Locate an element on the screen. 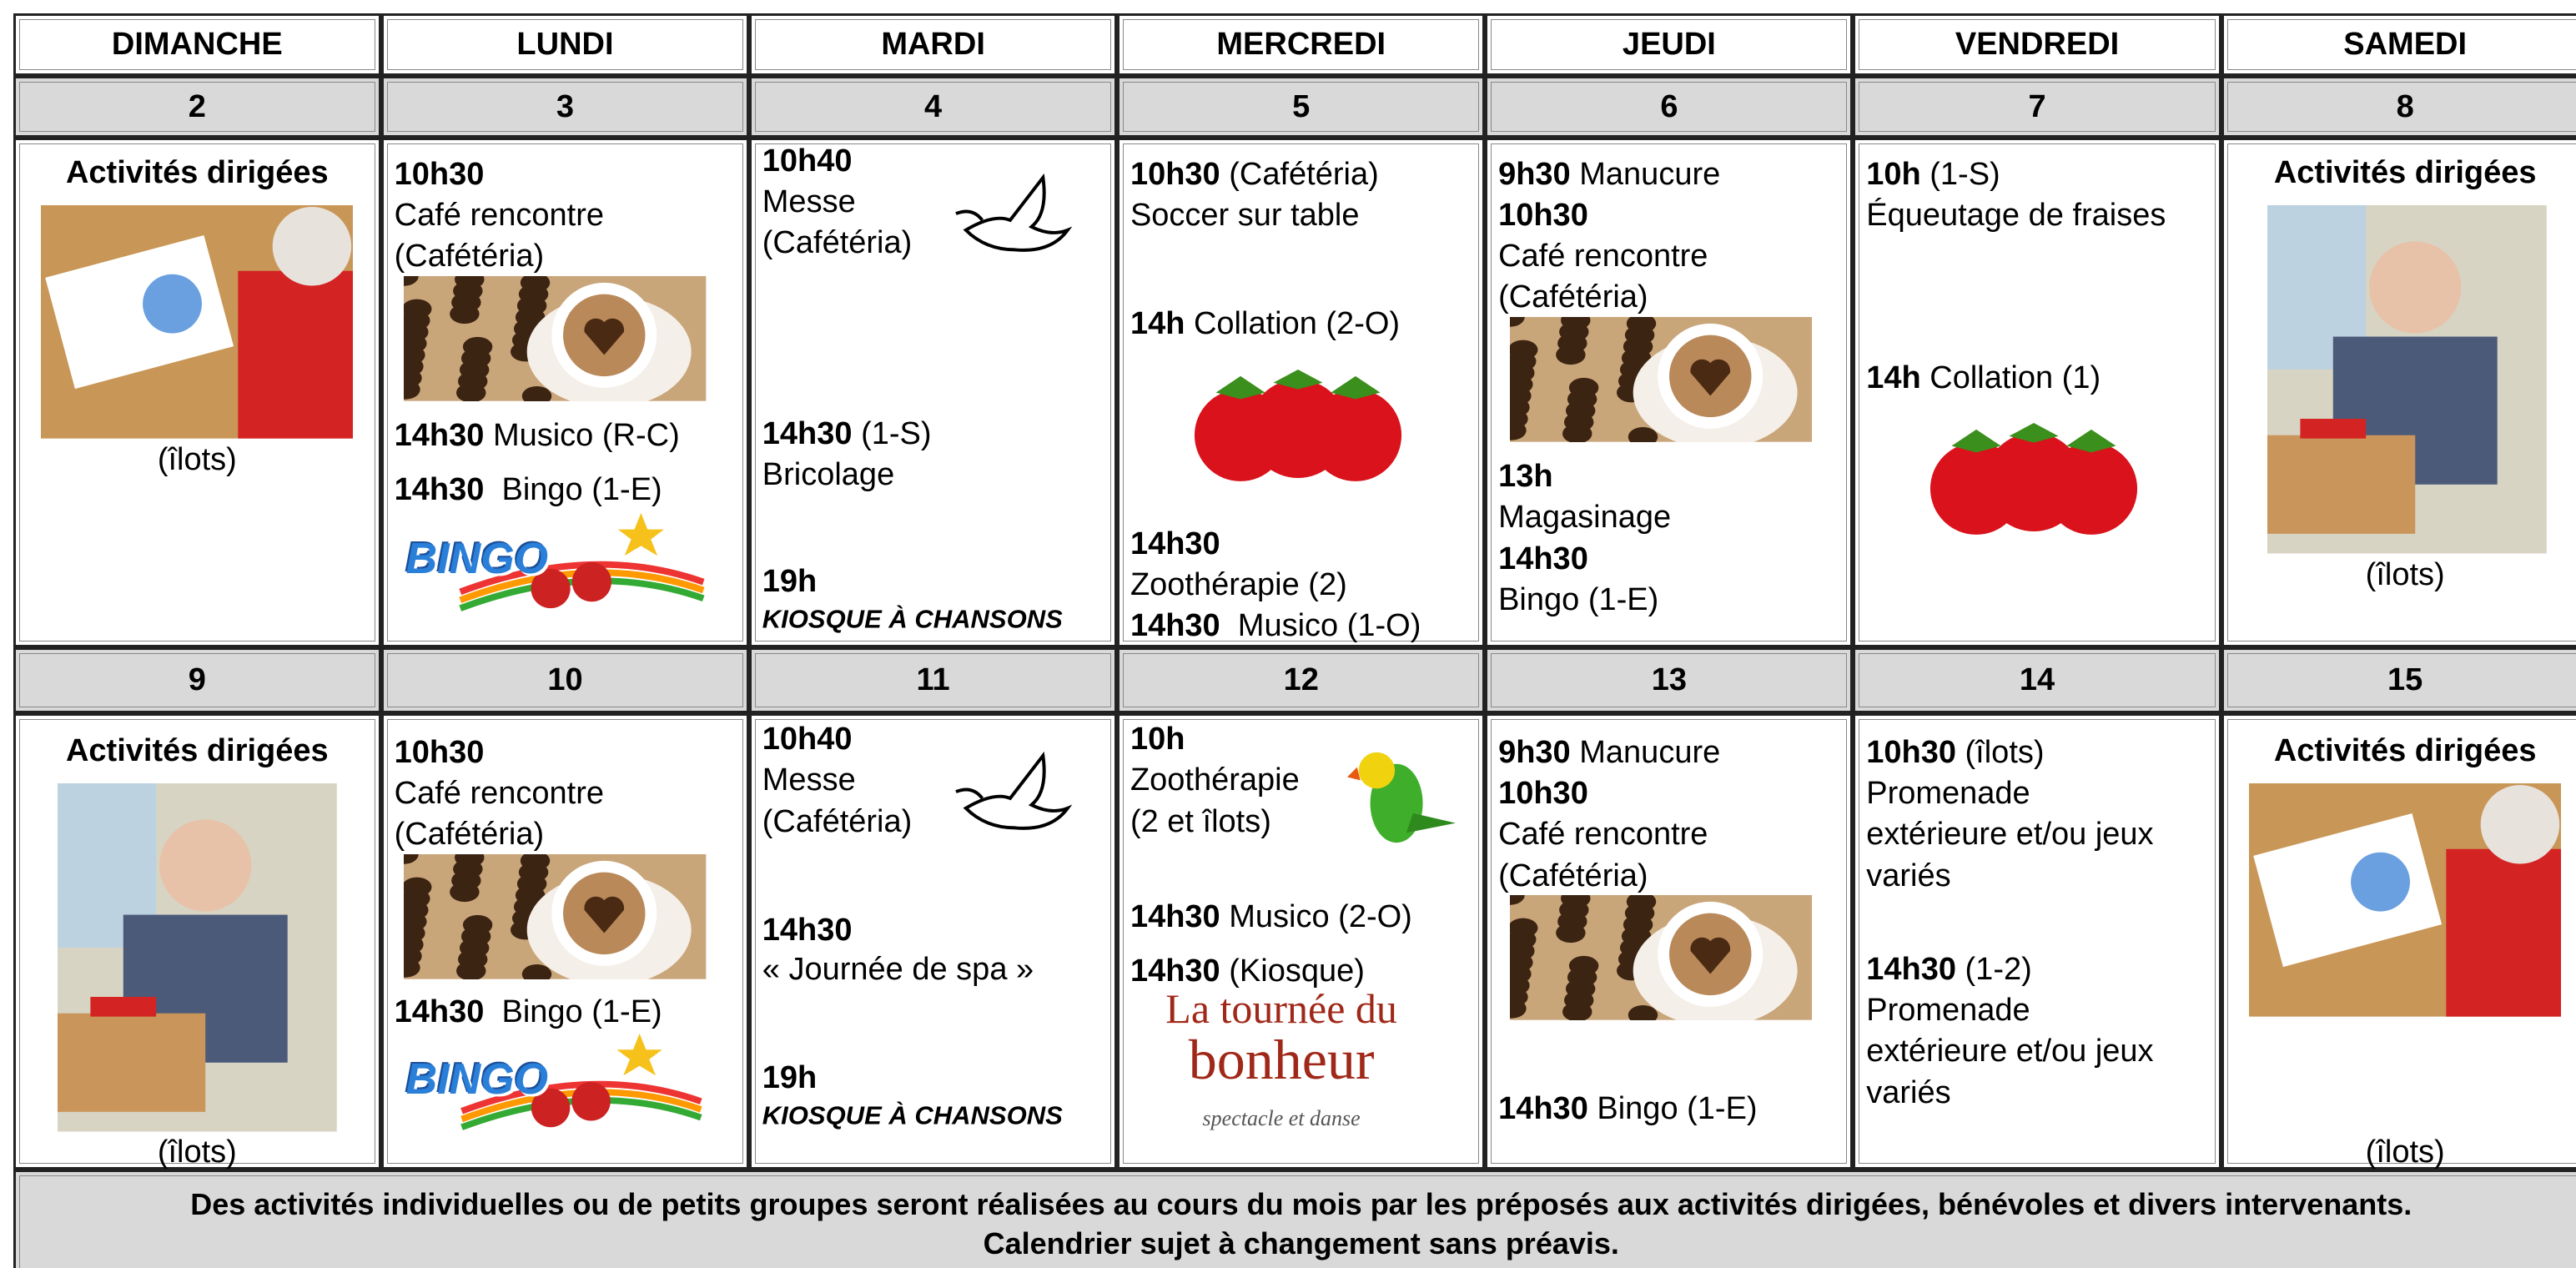 Image resolution: width=2576 pixels, height=1268 pixels. activity-line: Bingo (1-E) is located at coordinates (1578, 600).